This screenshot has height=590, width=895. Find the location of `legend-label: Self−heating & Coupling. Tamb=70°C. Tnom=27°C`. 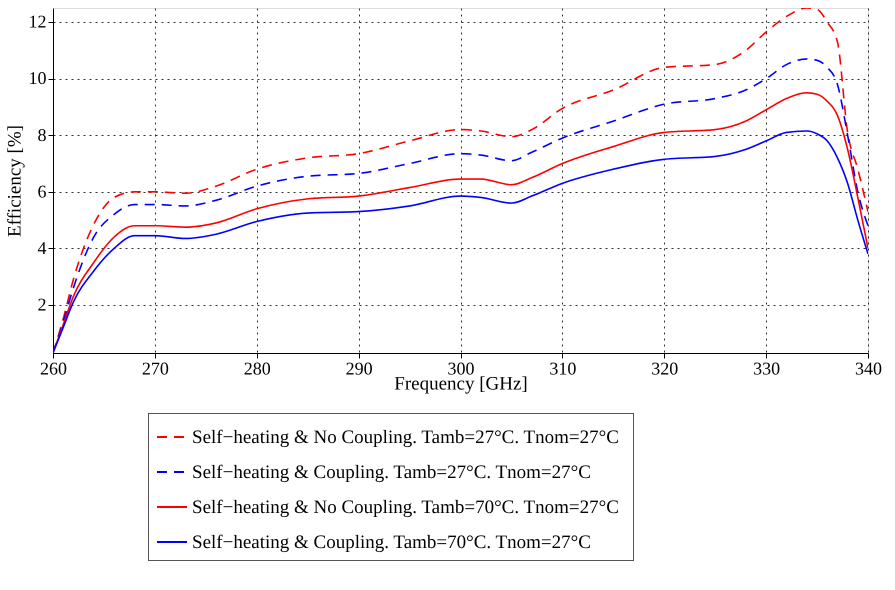

legend-label: Self−heating & Coupling. Tamb=70°C. Tnom=27°C is located at coordinates (391, 542).